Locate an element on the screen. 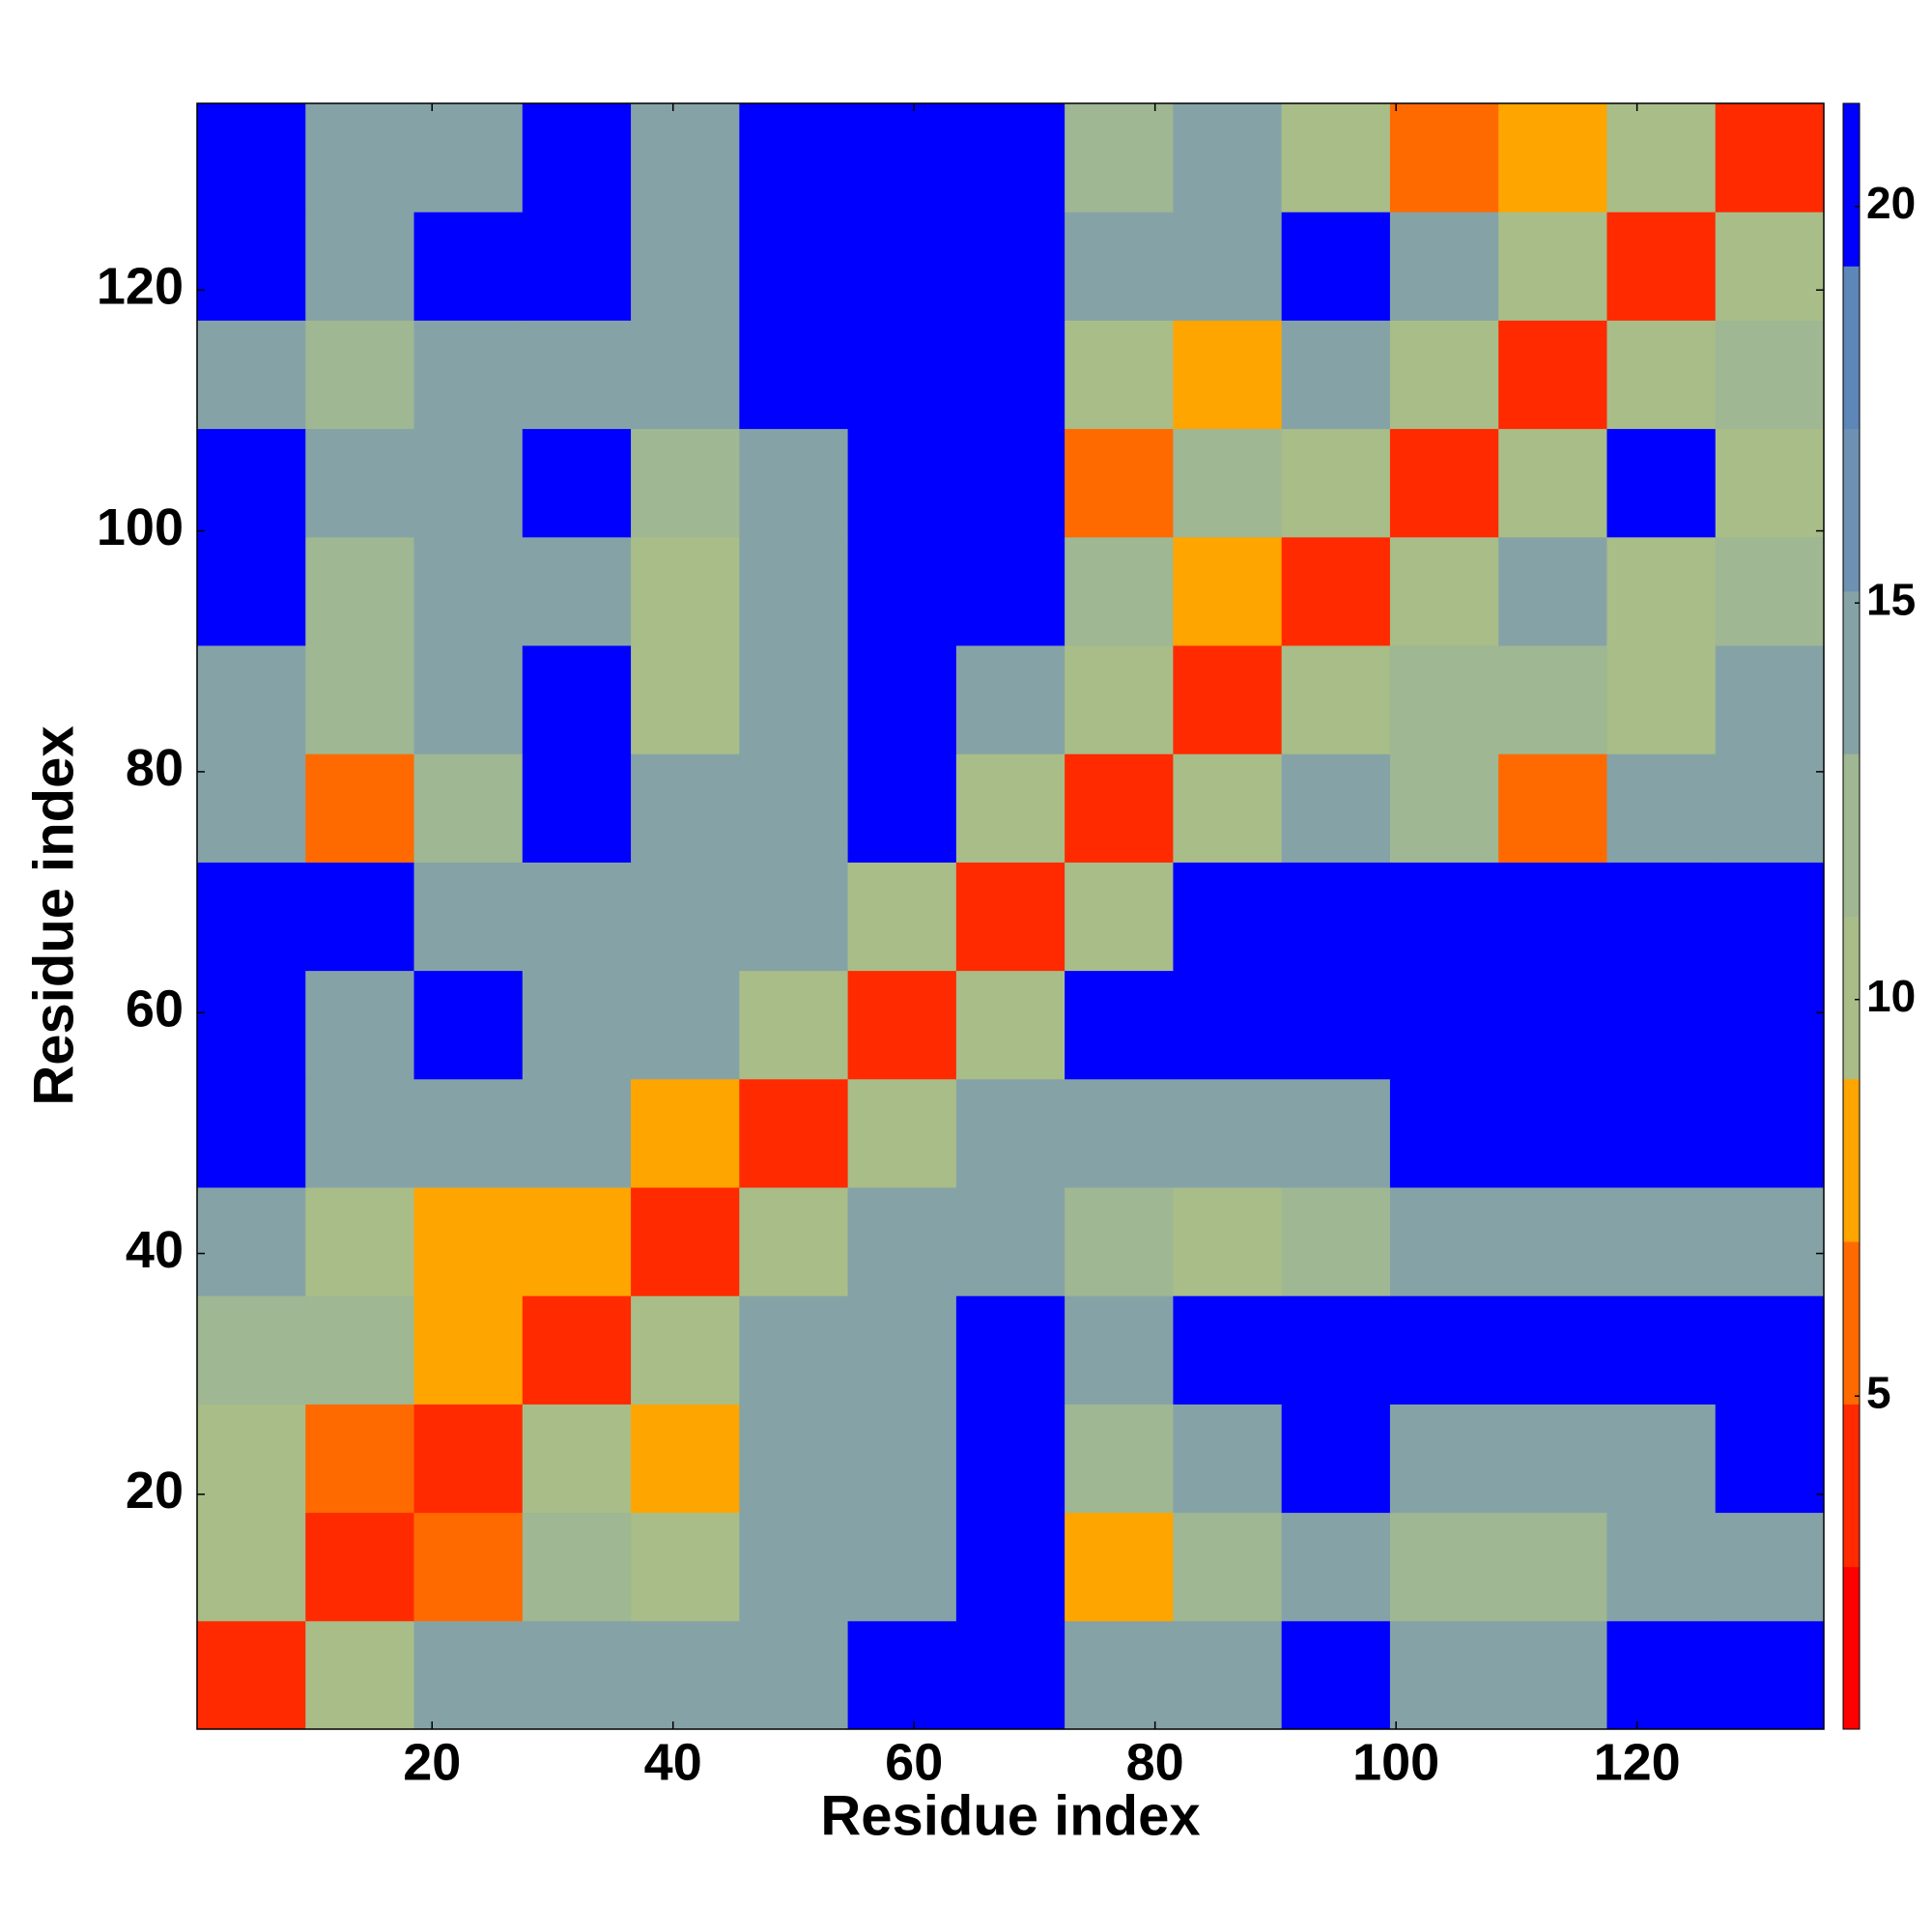 This screenshot has width=1932, height=1932. colorbar-tick-label: 5 is located at coordinates (1878, 1392).